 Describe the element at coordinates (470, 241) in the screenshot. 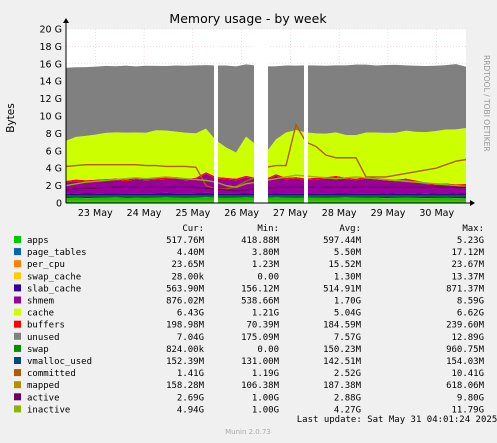

I see `legend-value: 5.23G` at that location.